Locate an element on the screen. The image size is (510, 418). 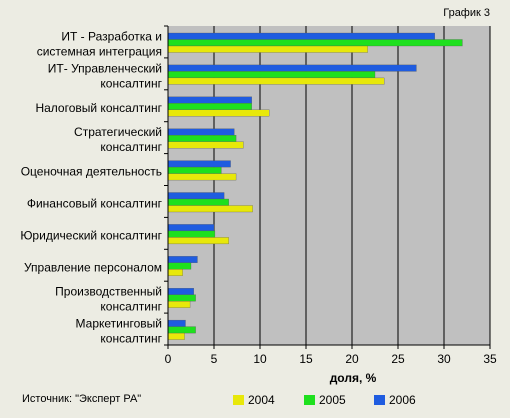
x-tick-label: 35 is located at coordinates (490, 359).